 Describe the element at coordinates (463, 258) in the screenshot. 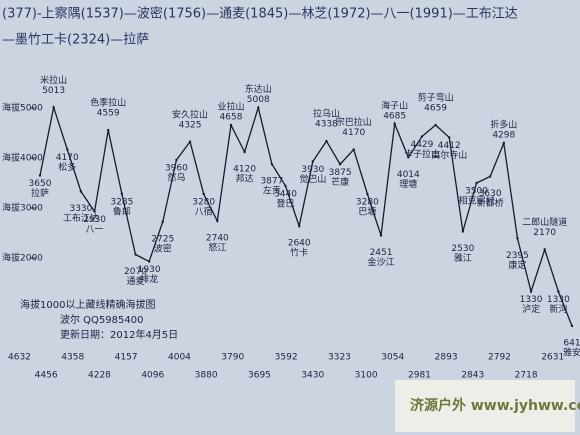

I see `place-label: 雅江` at that location.